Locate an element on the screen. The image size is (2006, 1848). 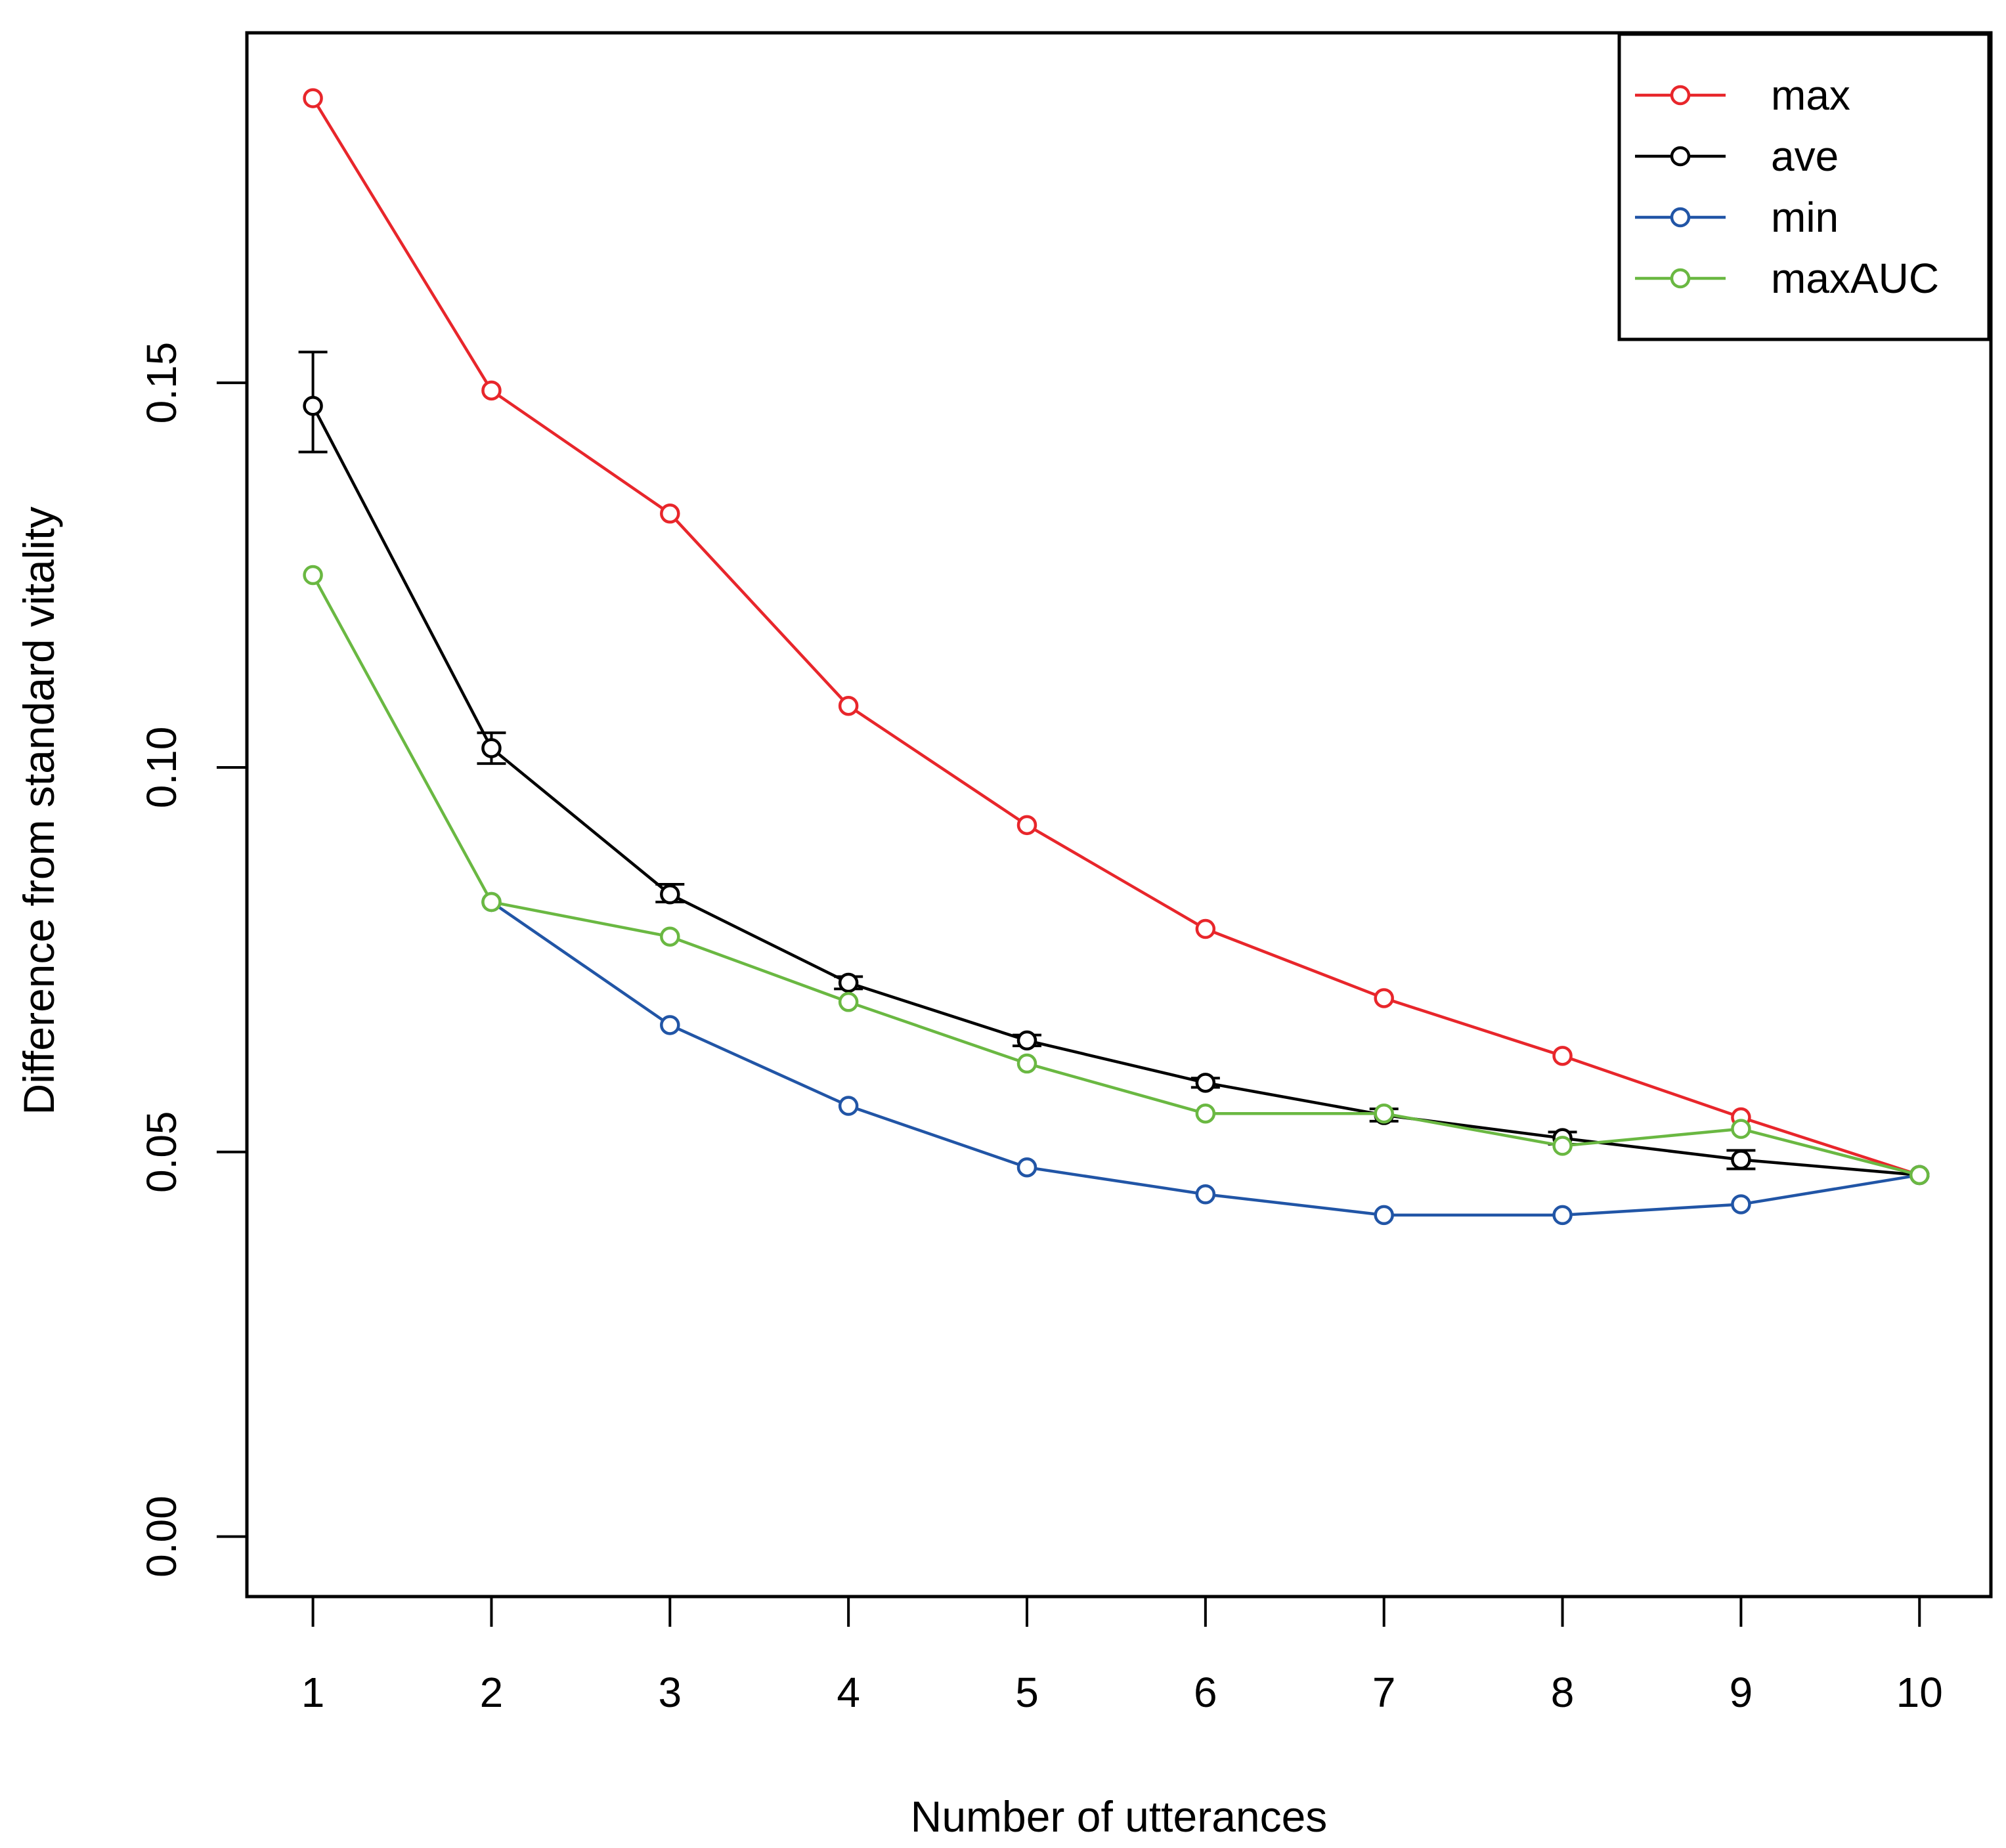
x-tick-label-2: 2 is located at coordinates (492, 1693).